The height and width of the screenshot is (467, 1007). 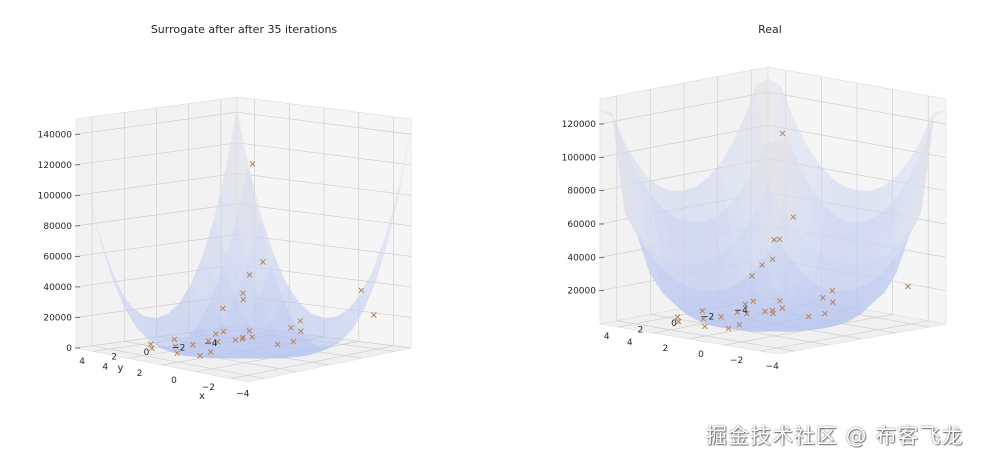 What do you see at coordinates (121, 368) in the screenshot?
I see `y-axis-label: y` at bounding box center [121, 368].